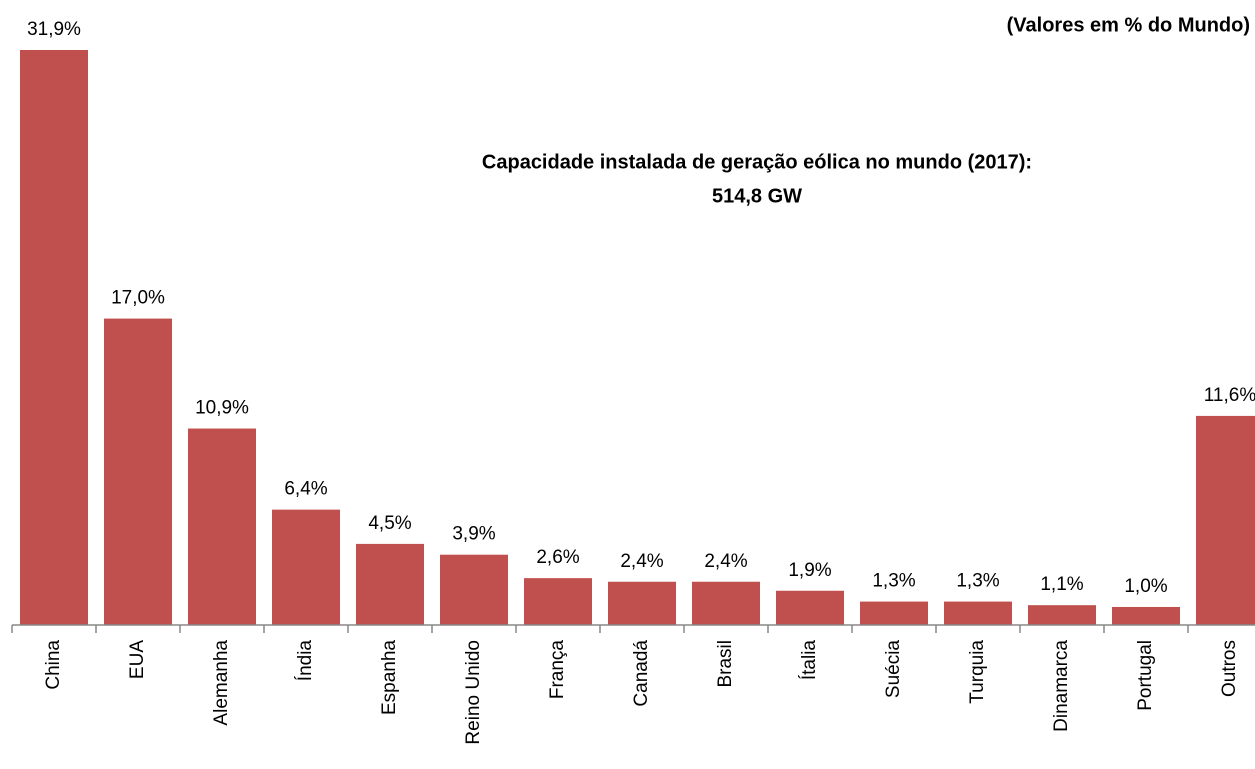 The width and height of the screenshot is (1255, 769). What do you see at coordinates (557, 670) in the screenshot?
I see `x-tick-label: França` at bounding box center [557, 670].